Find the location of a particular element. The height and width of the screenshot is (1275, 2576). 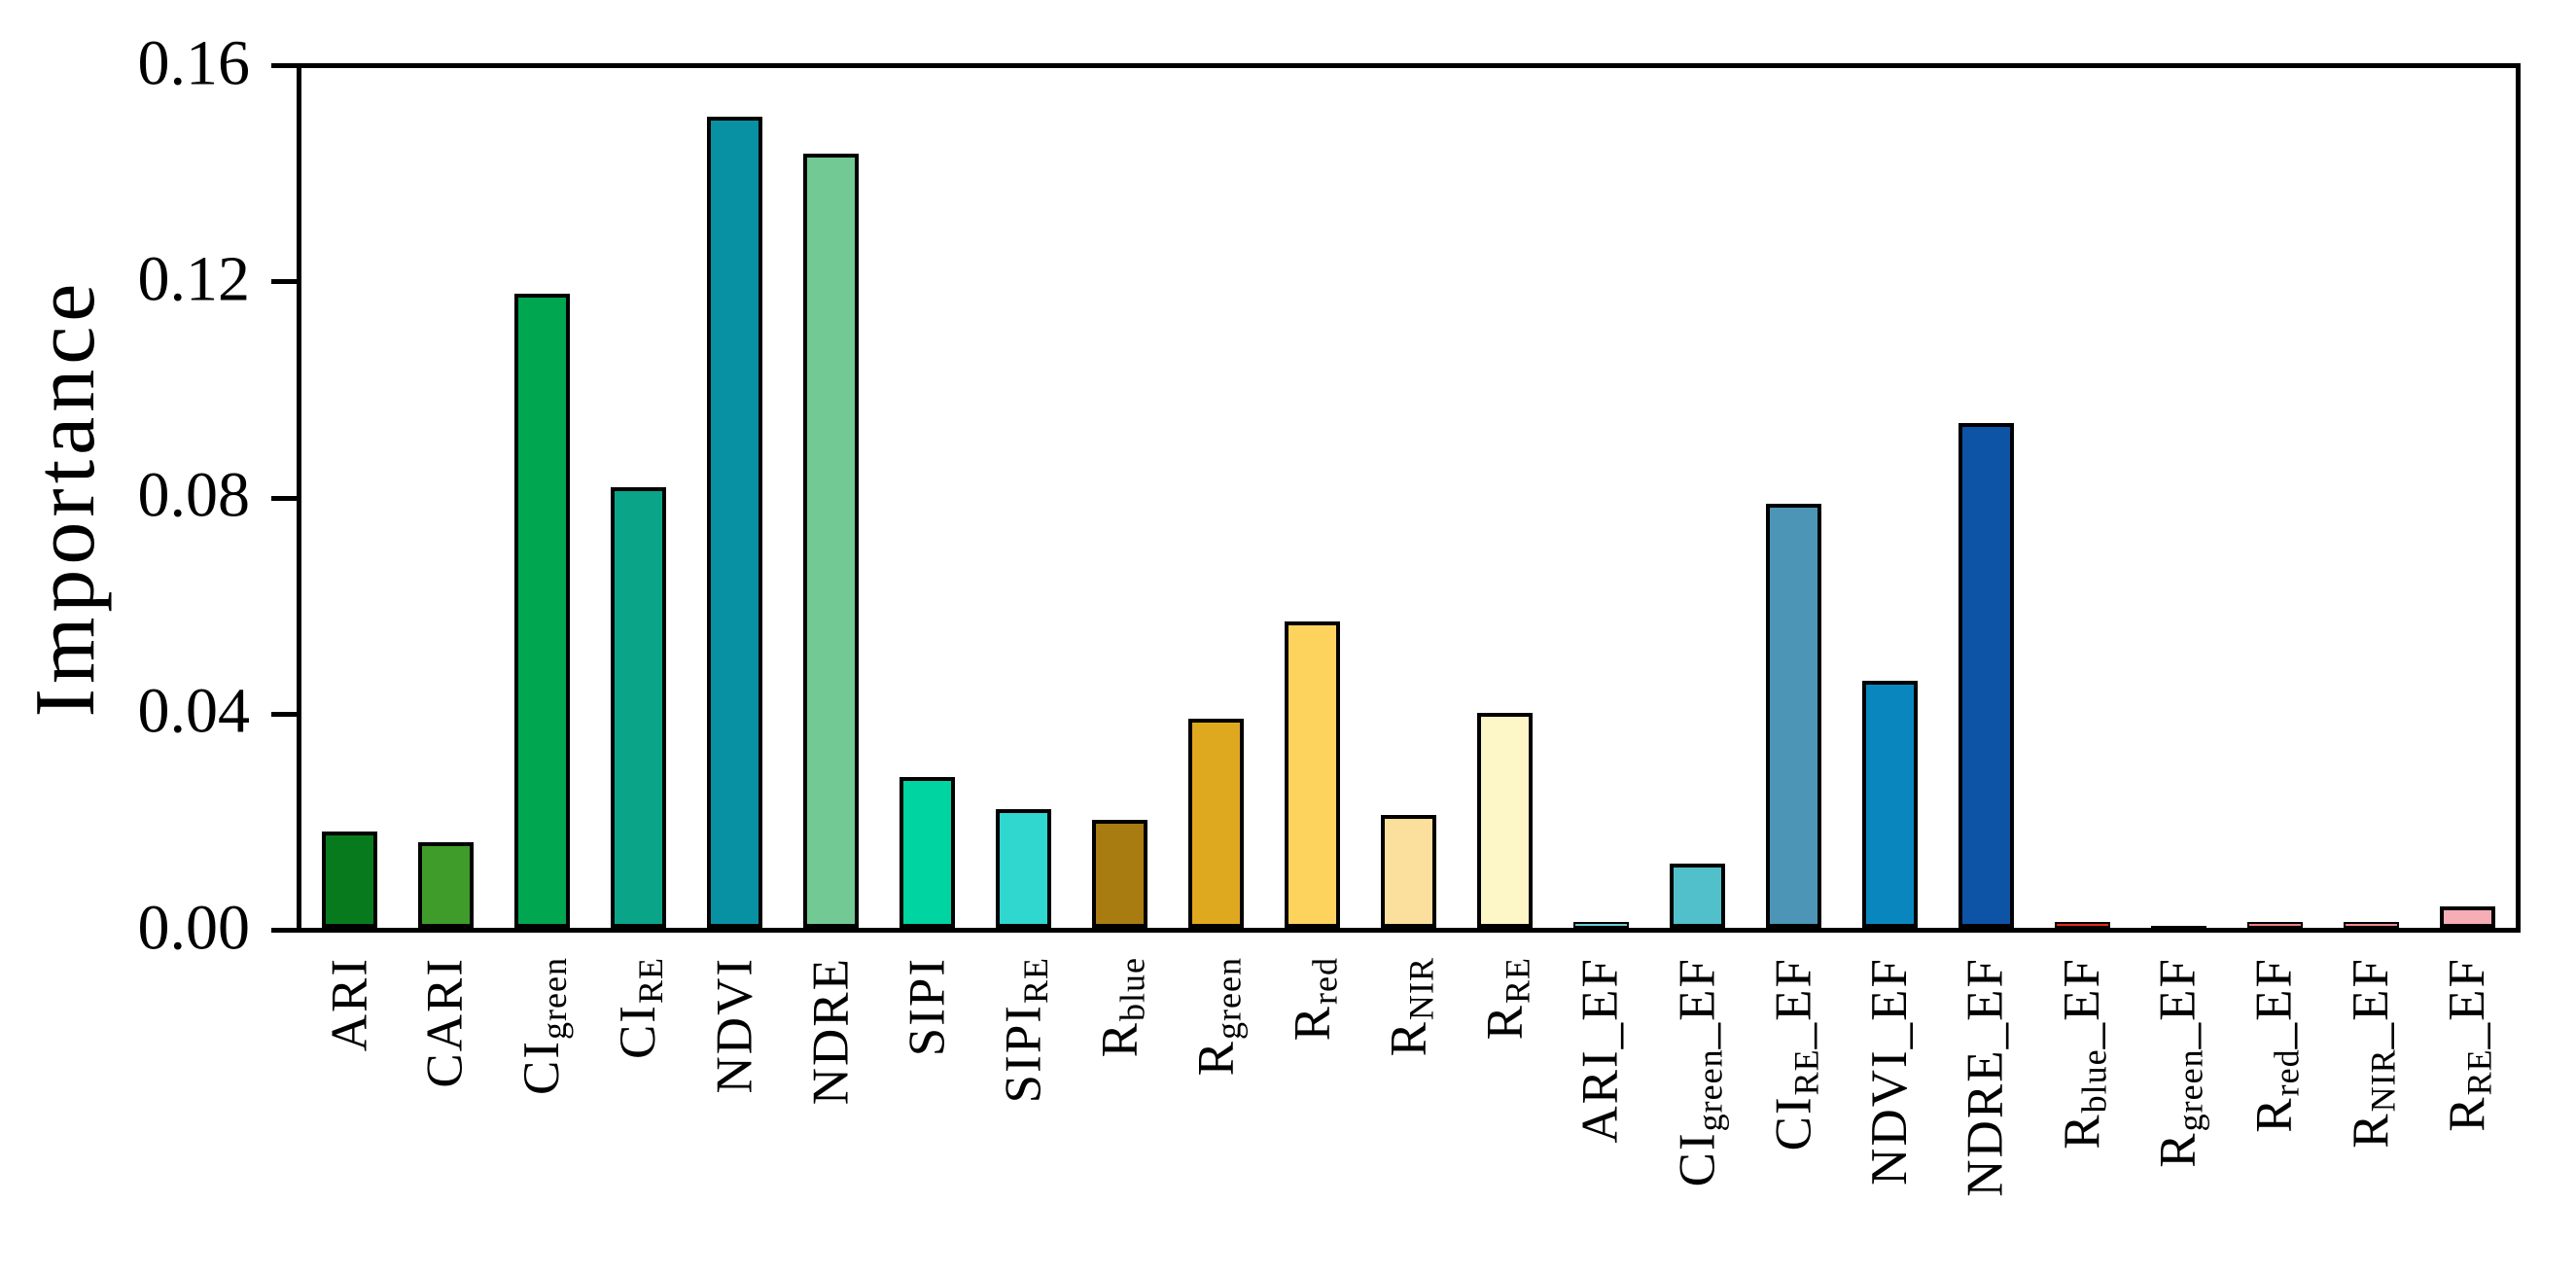

y-tick-label: 0.12 is located at coordinates (194, 279).